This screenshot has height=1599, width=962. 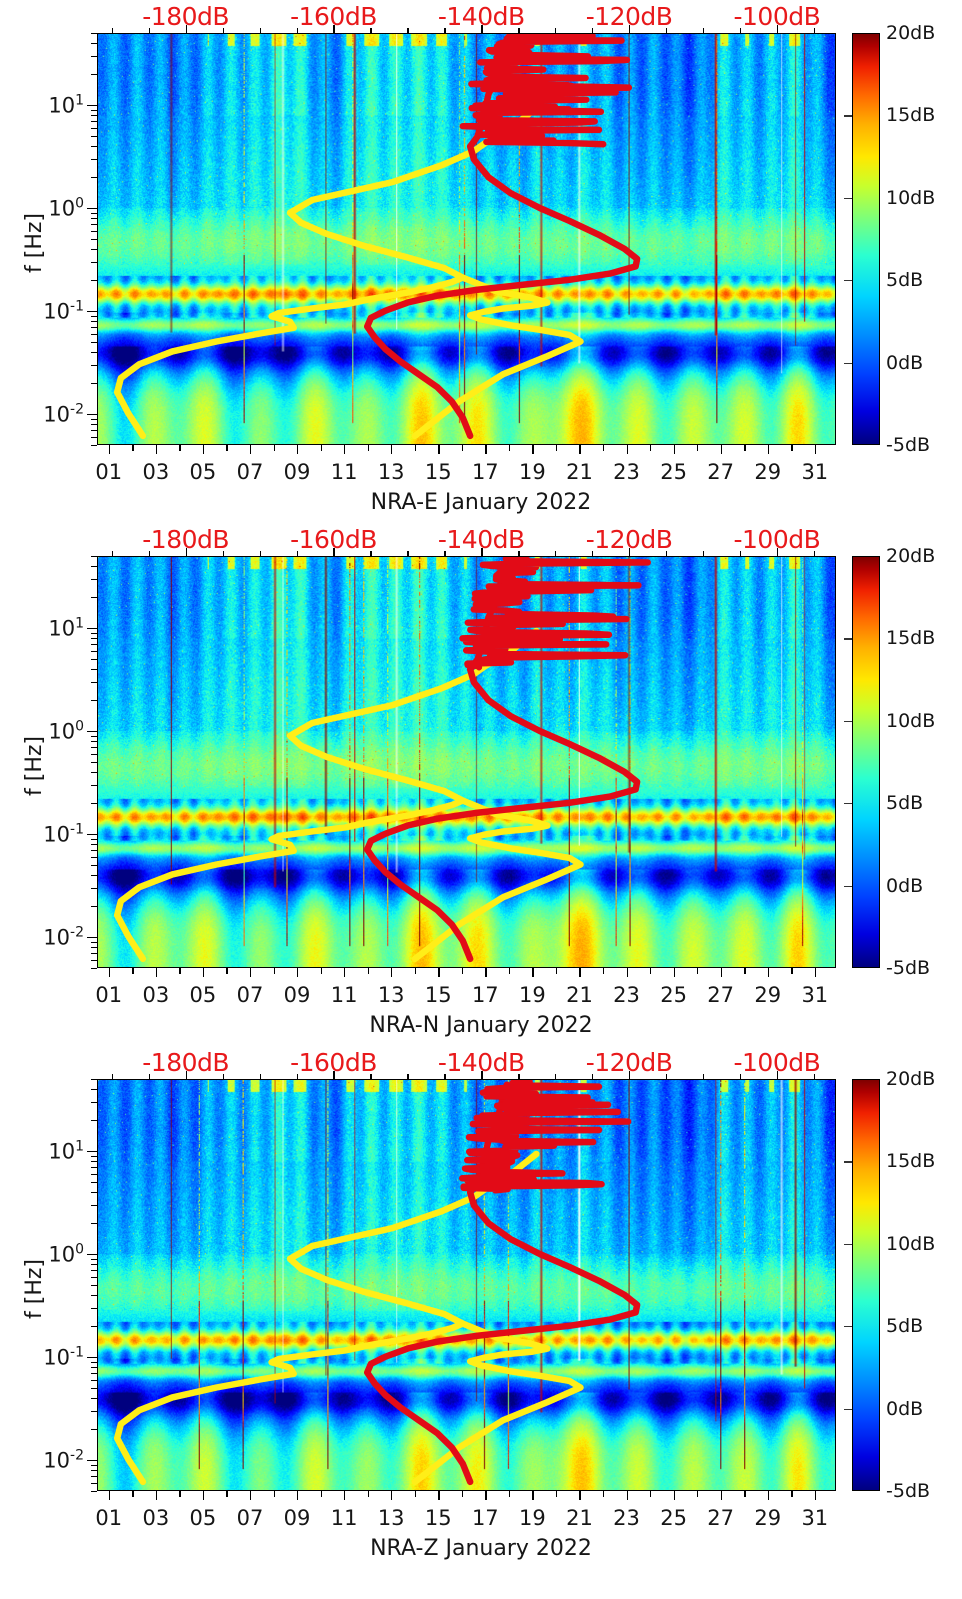 What do you see at coordinates (497, 1403) in the screenshot?
I see `yellow-noise-curve-low-branch` at bounding box center [497, 1403].